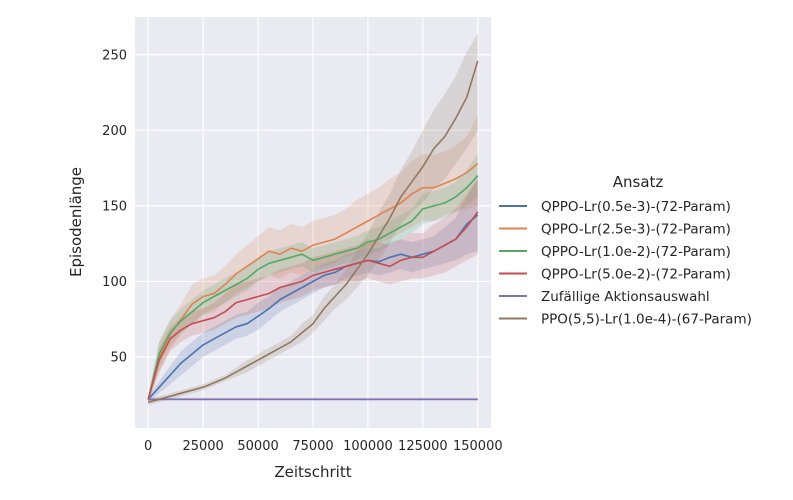  What do you see at coordinates (76, 222) in the screenshot?
I see `y-axis-label: Episodenlänge` at bounding box center [76, 222].